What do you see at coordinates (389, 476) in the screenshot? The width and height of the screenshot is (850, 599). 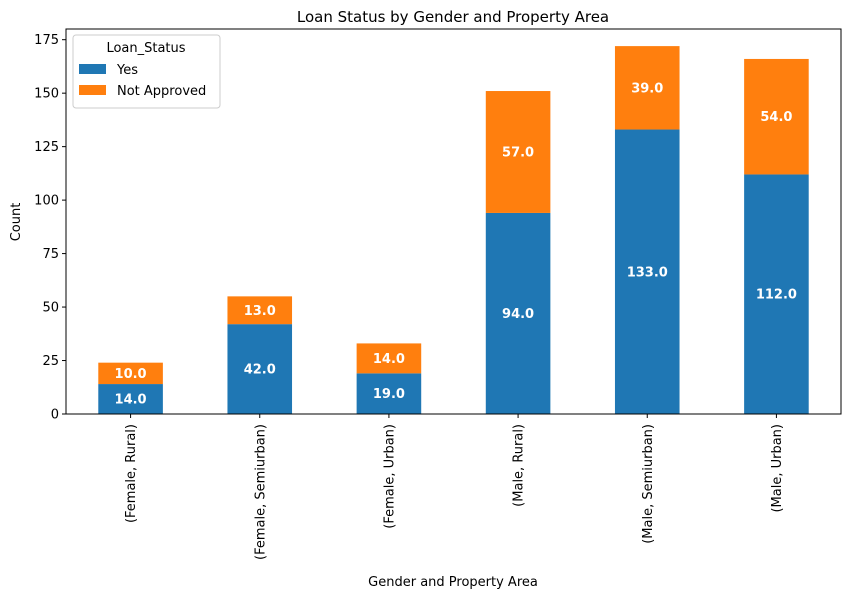 I see `x-tick-label: (Female, Urban)` at bounding box center [389, 476].